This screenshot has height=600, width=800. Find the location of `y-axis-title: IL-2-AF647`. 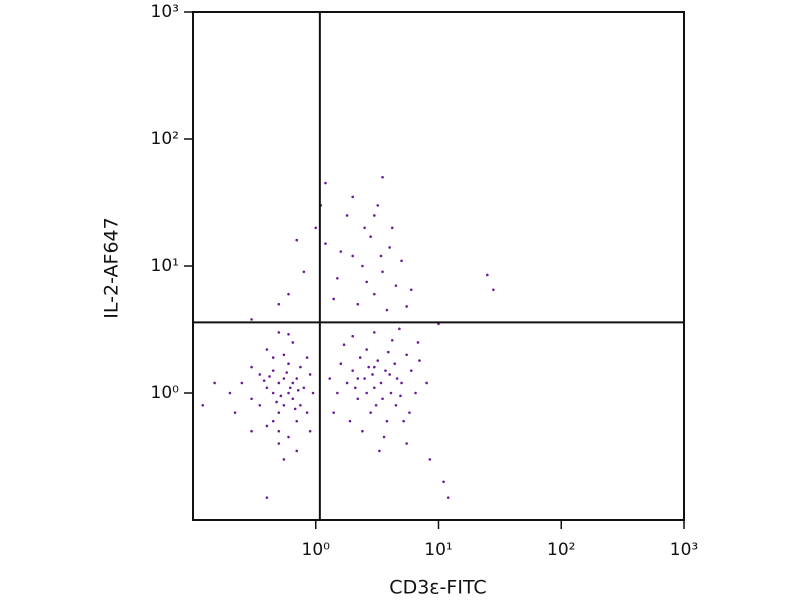

y-axis-title: IL-2-AF647 is located at coordinates (112, 267).